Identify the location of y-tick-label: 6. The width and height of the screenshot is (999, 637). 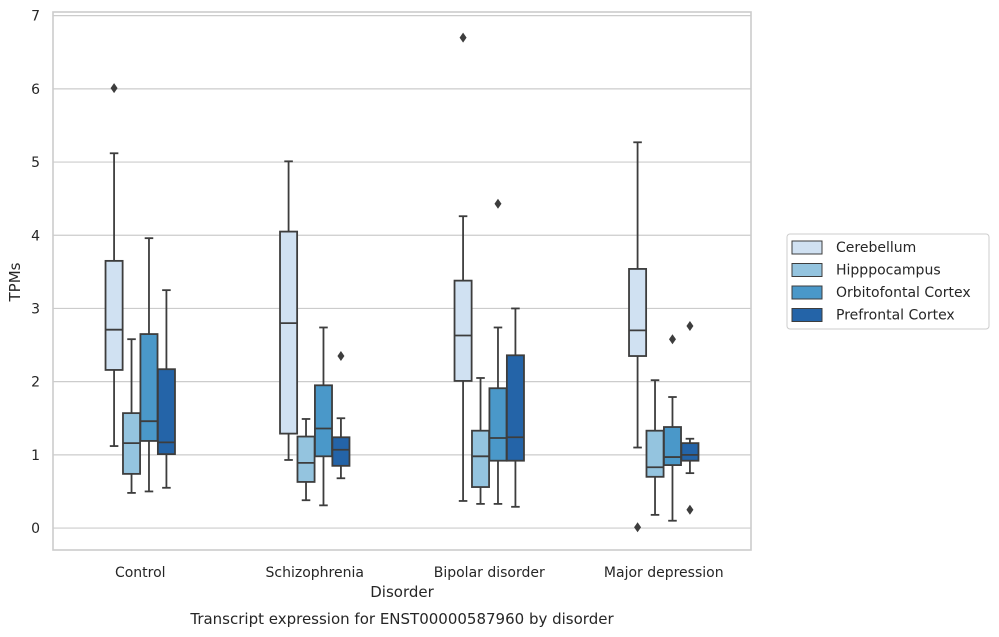
(35, 90).